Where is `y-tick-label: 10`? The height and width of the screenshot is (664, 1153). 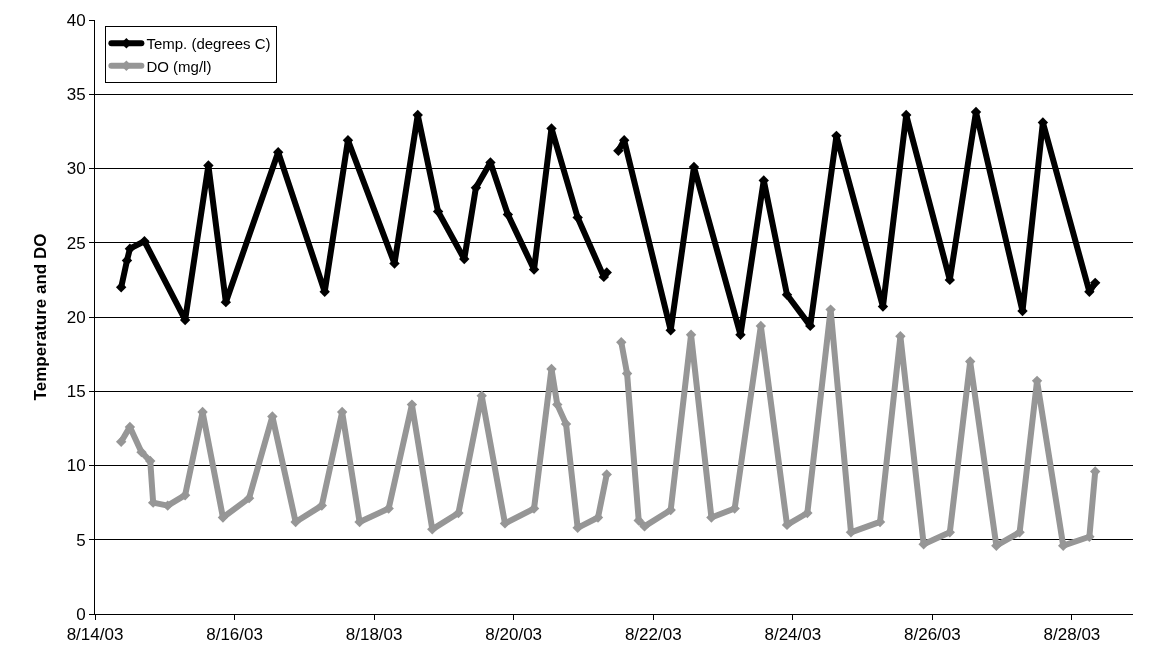
y-tick-label: 10 is located at coordinates (76, 466).